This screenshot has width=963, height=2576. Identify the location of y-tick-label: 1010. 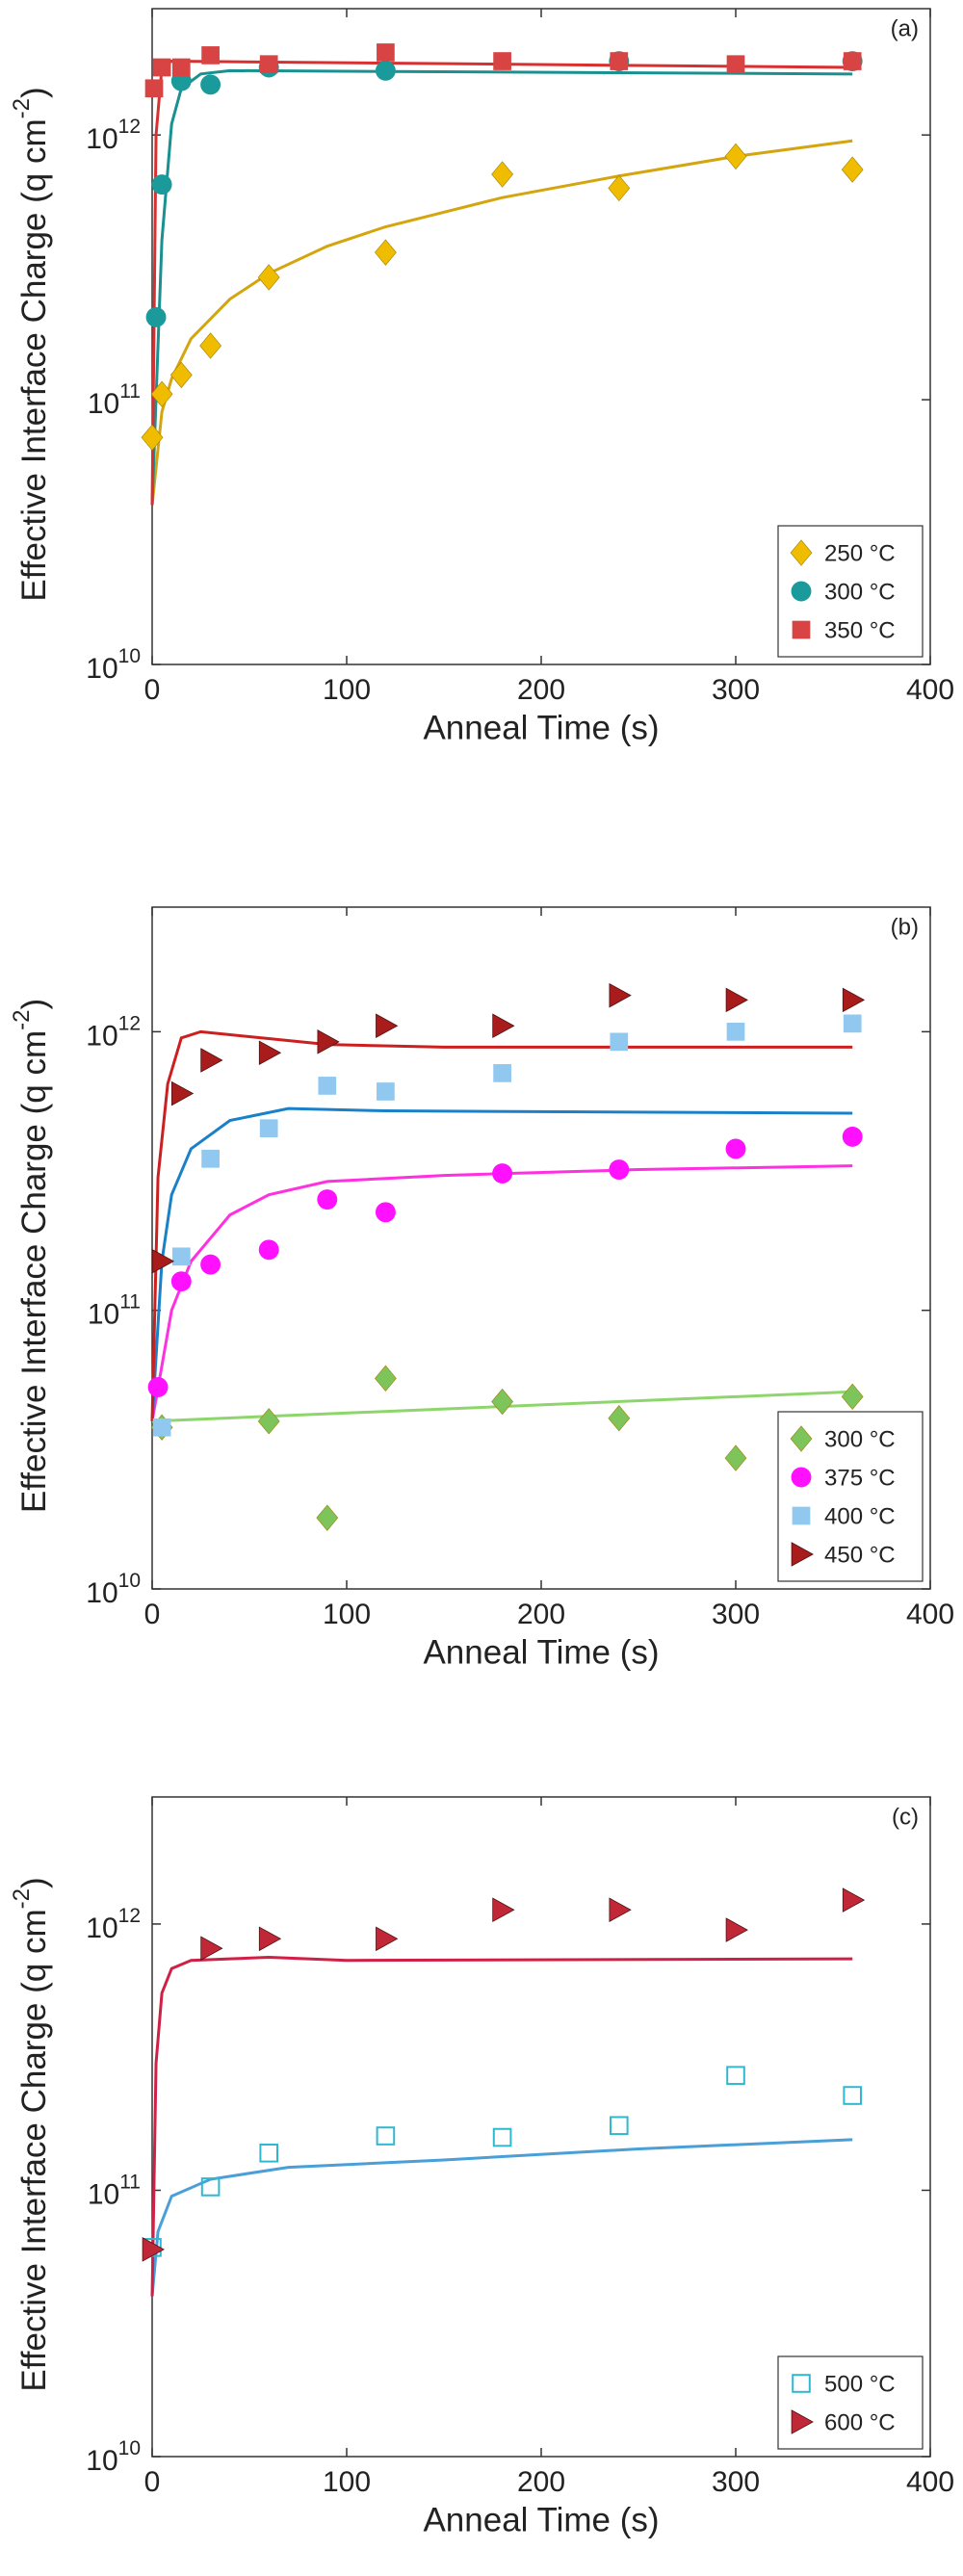
(113, 2457).